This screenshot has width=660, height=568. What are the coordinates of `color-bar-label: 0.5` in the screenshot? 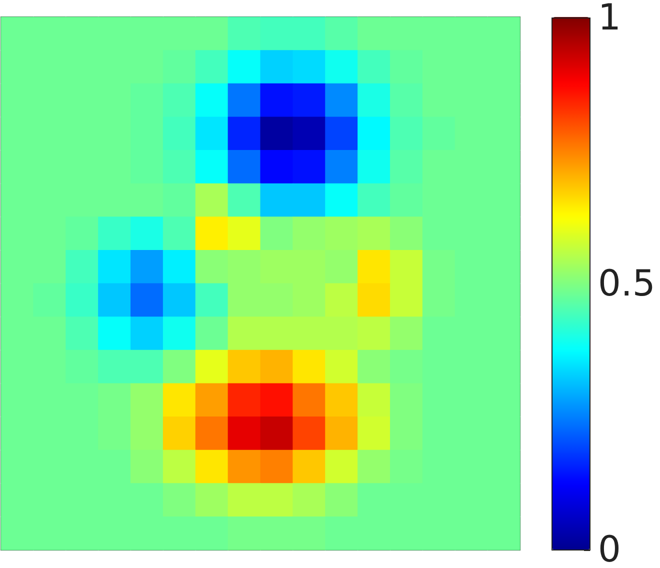 It's located at (627, 284).